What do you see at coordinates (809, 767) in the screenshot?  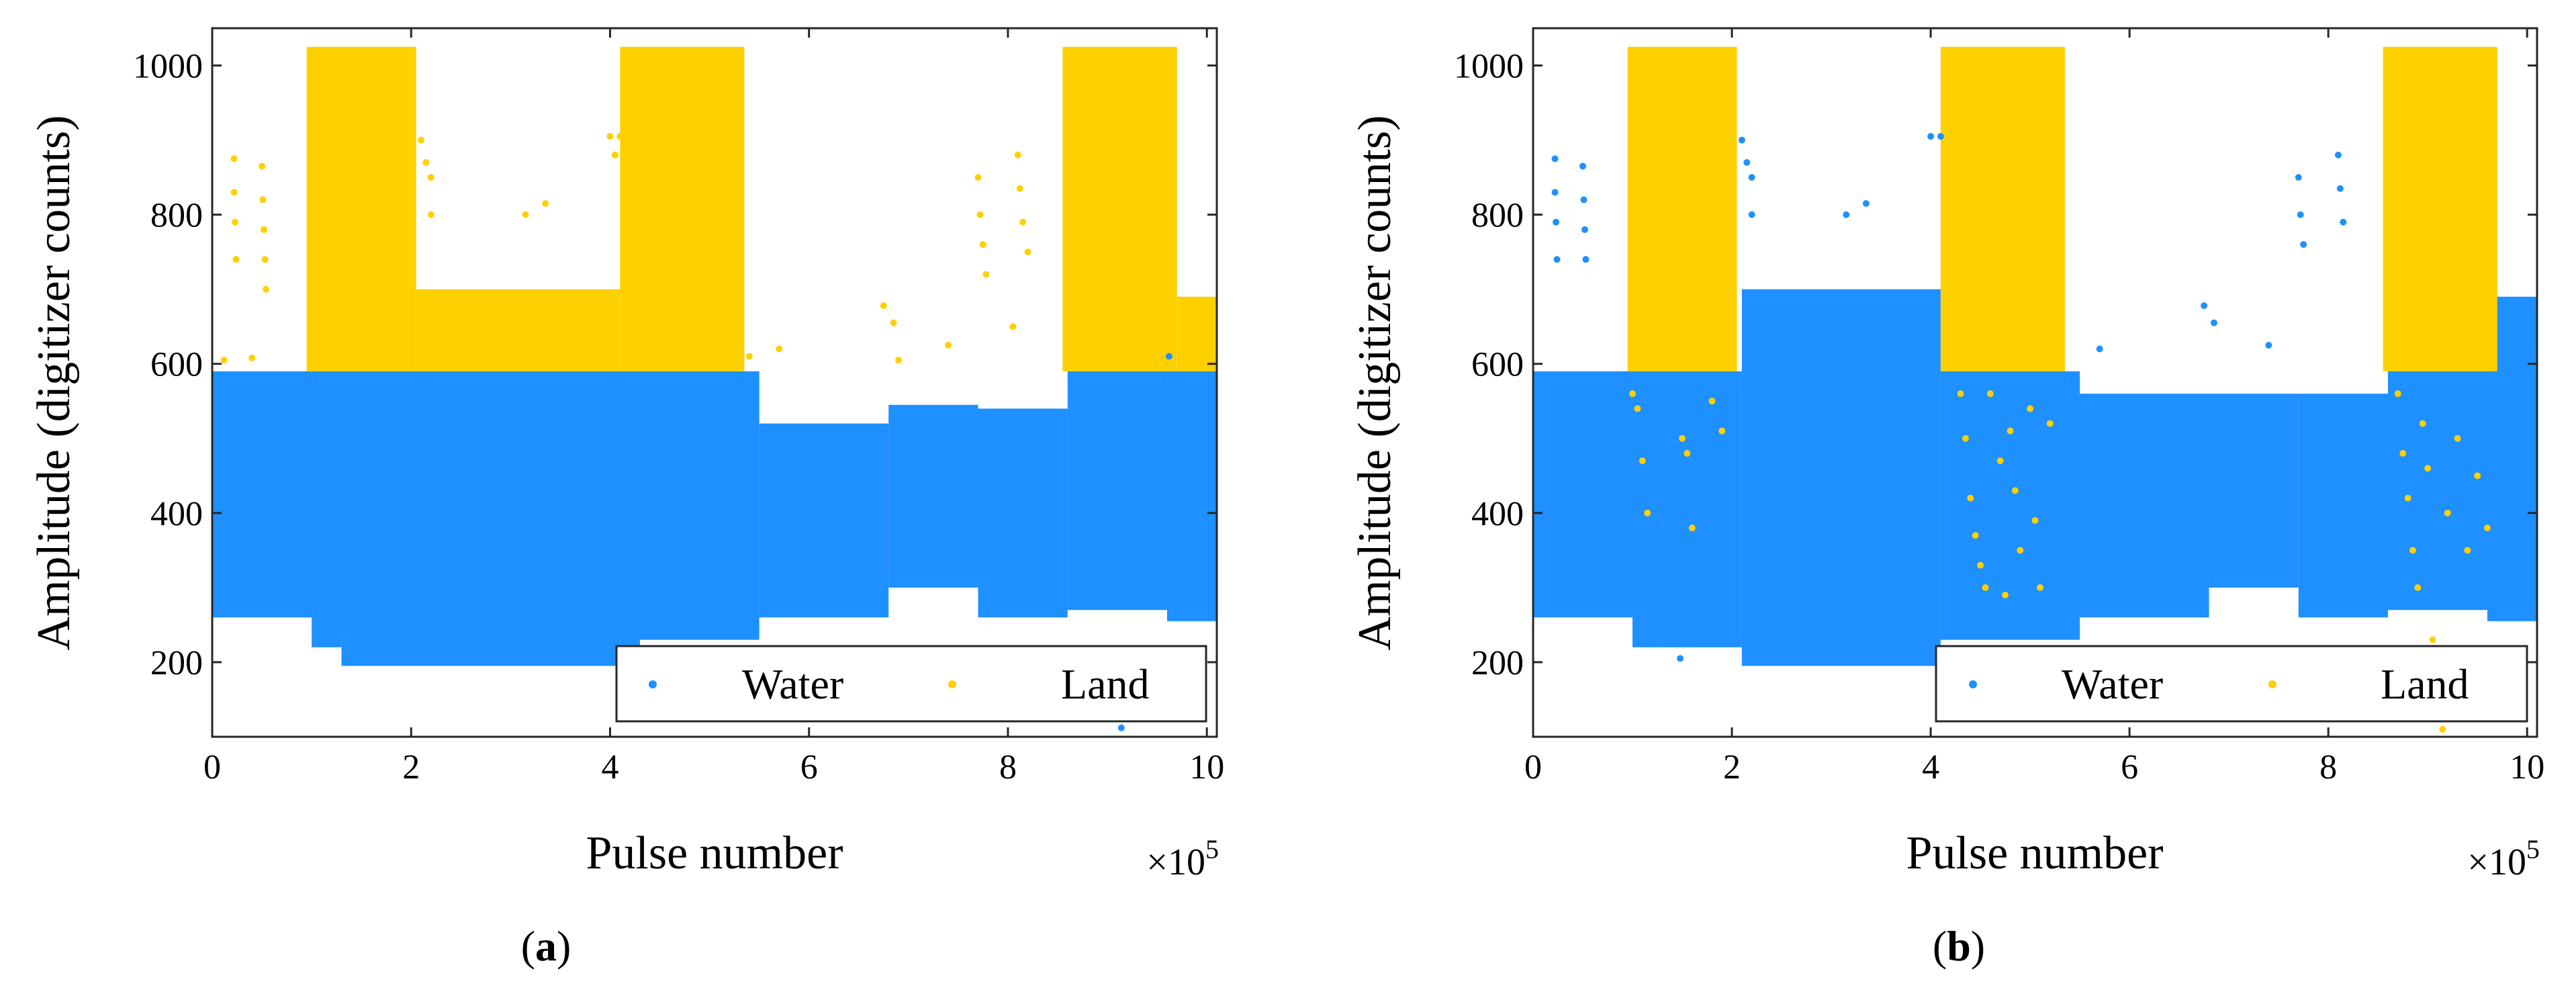 I see `x-tick-label: 6` at bounding box center [809, 767].